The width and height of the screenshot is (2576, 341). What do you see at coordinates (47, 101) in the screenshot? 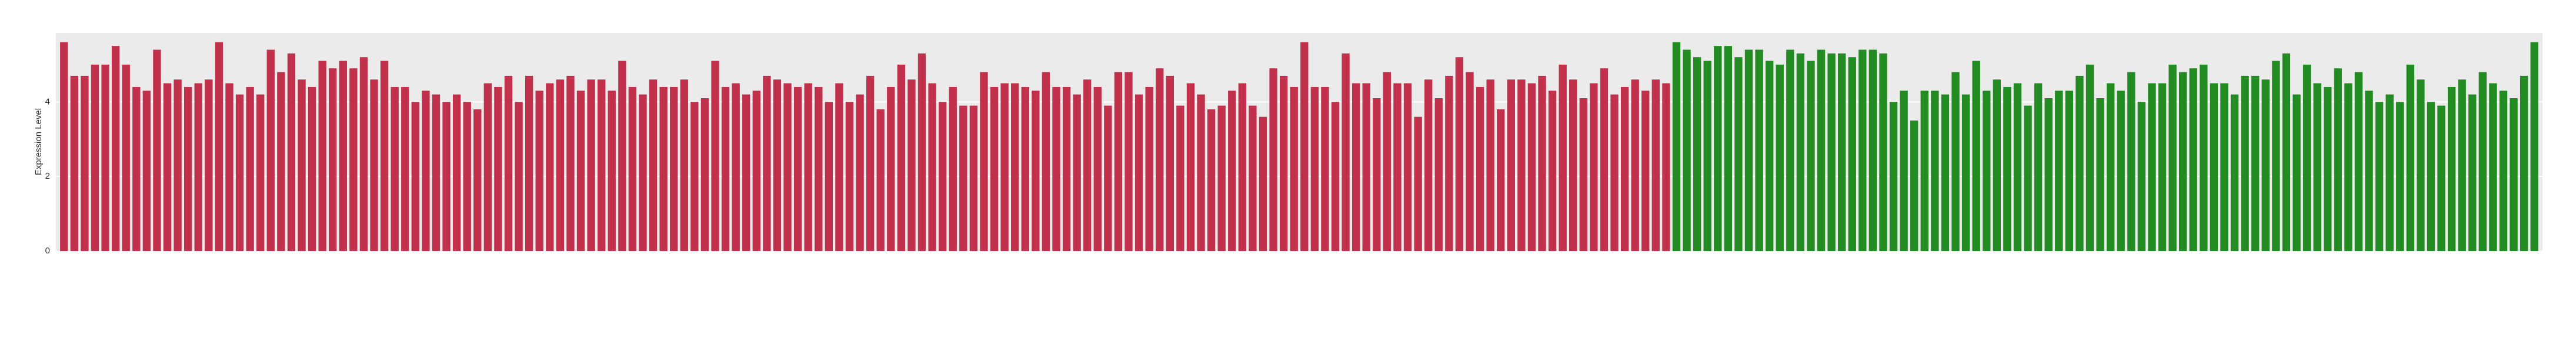
I see `y-tick-label: 4` at bounding box center [47, 101].